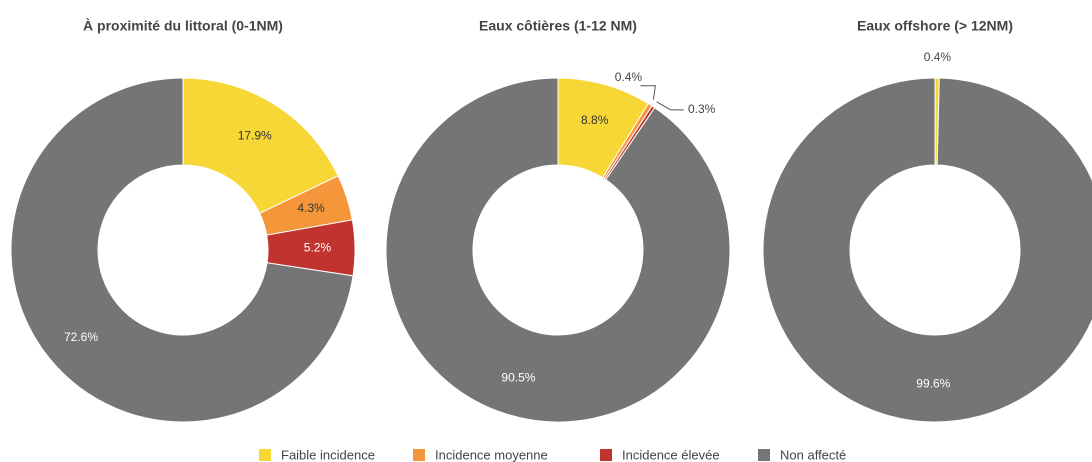 The height and width of the screenshot is (462, 1092). Describe the element at coordinates (260, 145) in the screenshot. I see `donut-segment: Faible incidence` at that location.